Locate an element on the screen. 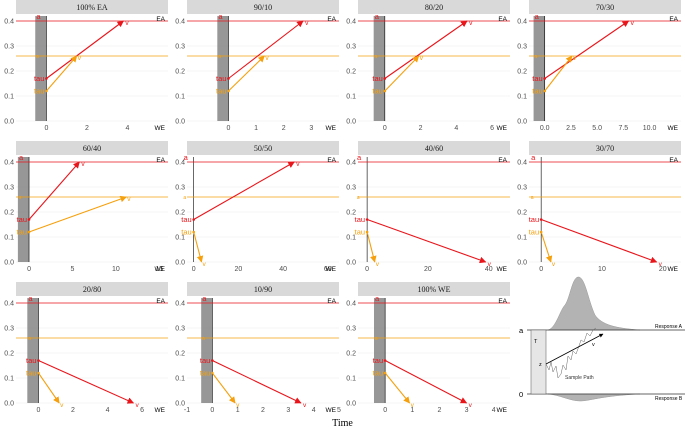  panel-title: 70/30 is located at coordinates (605, 7).